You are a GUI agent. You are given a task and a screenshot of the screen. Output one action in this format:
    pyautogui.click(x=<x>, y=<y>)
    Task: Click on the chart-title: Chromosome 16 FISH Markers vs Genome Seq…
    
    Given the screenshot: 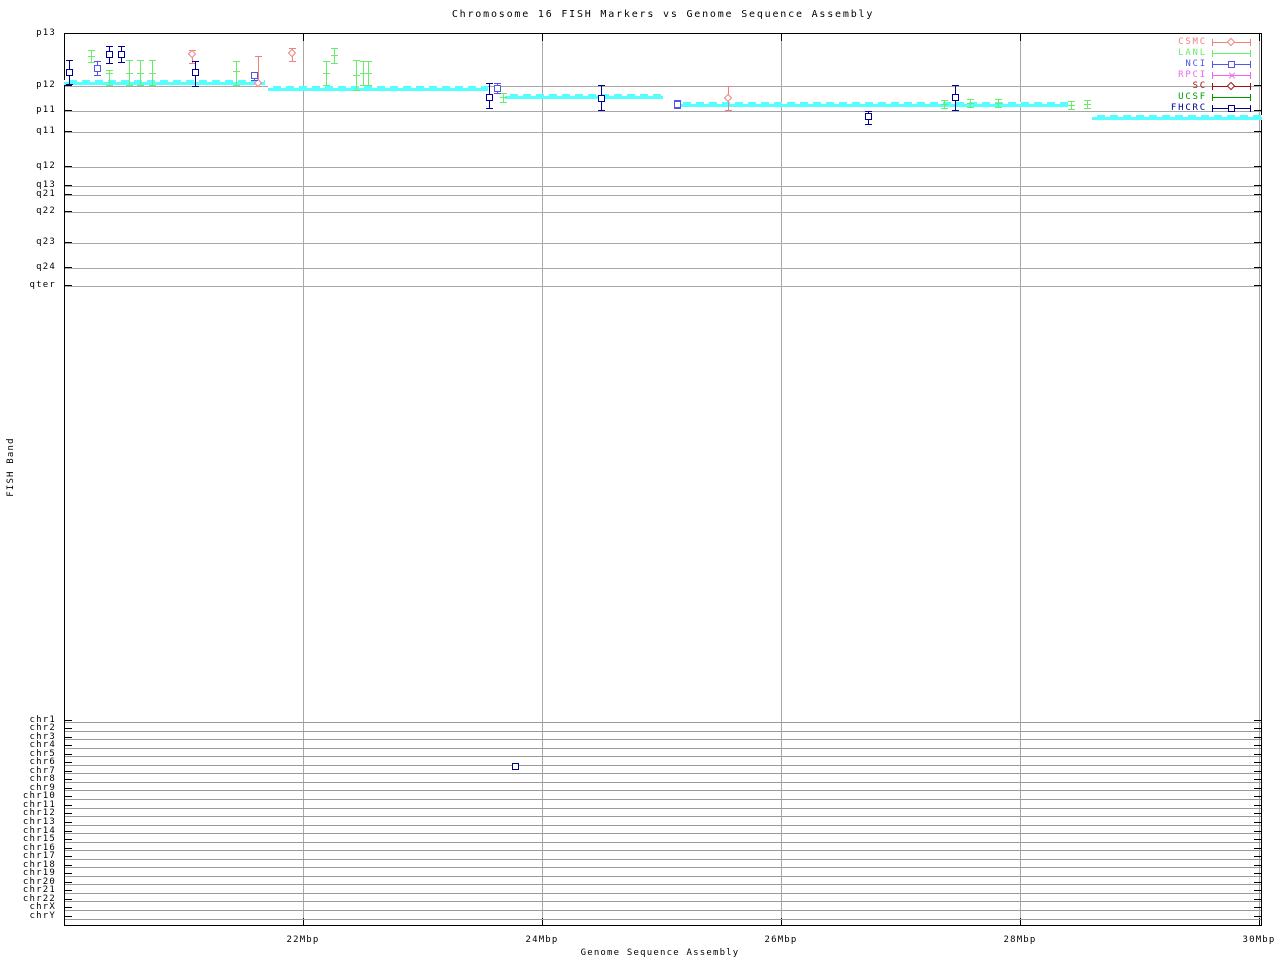 What is the action you would take?
    pyautogui.click(x=663, y=14)
    